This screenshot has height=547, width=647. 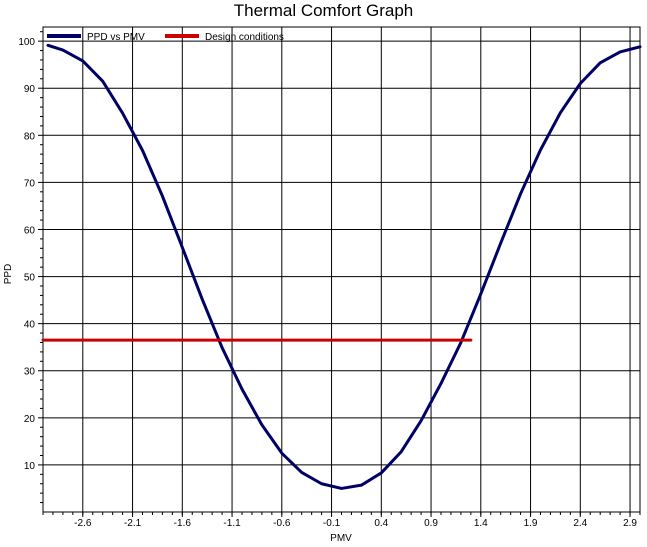 What do you see at coordinates (30, 230) in the screenshot?
I see `y-tick-label: 60` at bounding box center [30, 230].